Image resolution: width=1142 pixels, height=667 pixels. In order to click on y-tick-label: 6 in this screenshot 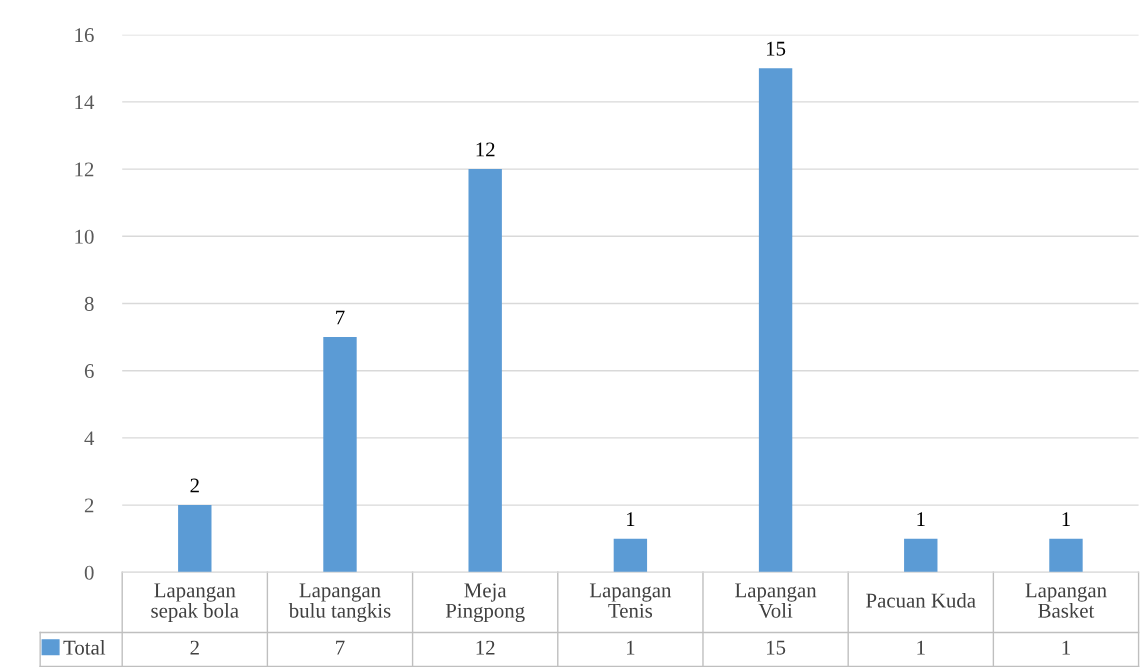, I will do `click(89, 371)`.